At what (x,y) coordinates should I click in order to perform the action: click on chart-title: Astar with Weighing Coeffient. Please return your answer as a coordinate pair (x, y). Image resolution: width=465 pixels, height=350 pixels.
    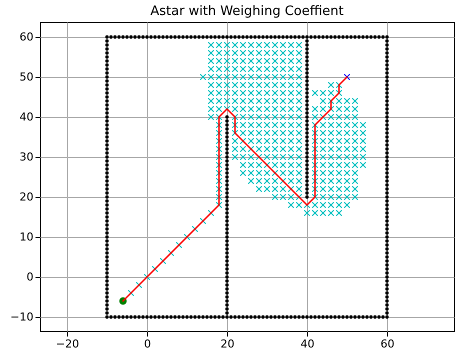
    Looking at the image, I should click on (247, 11).